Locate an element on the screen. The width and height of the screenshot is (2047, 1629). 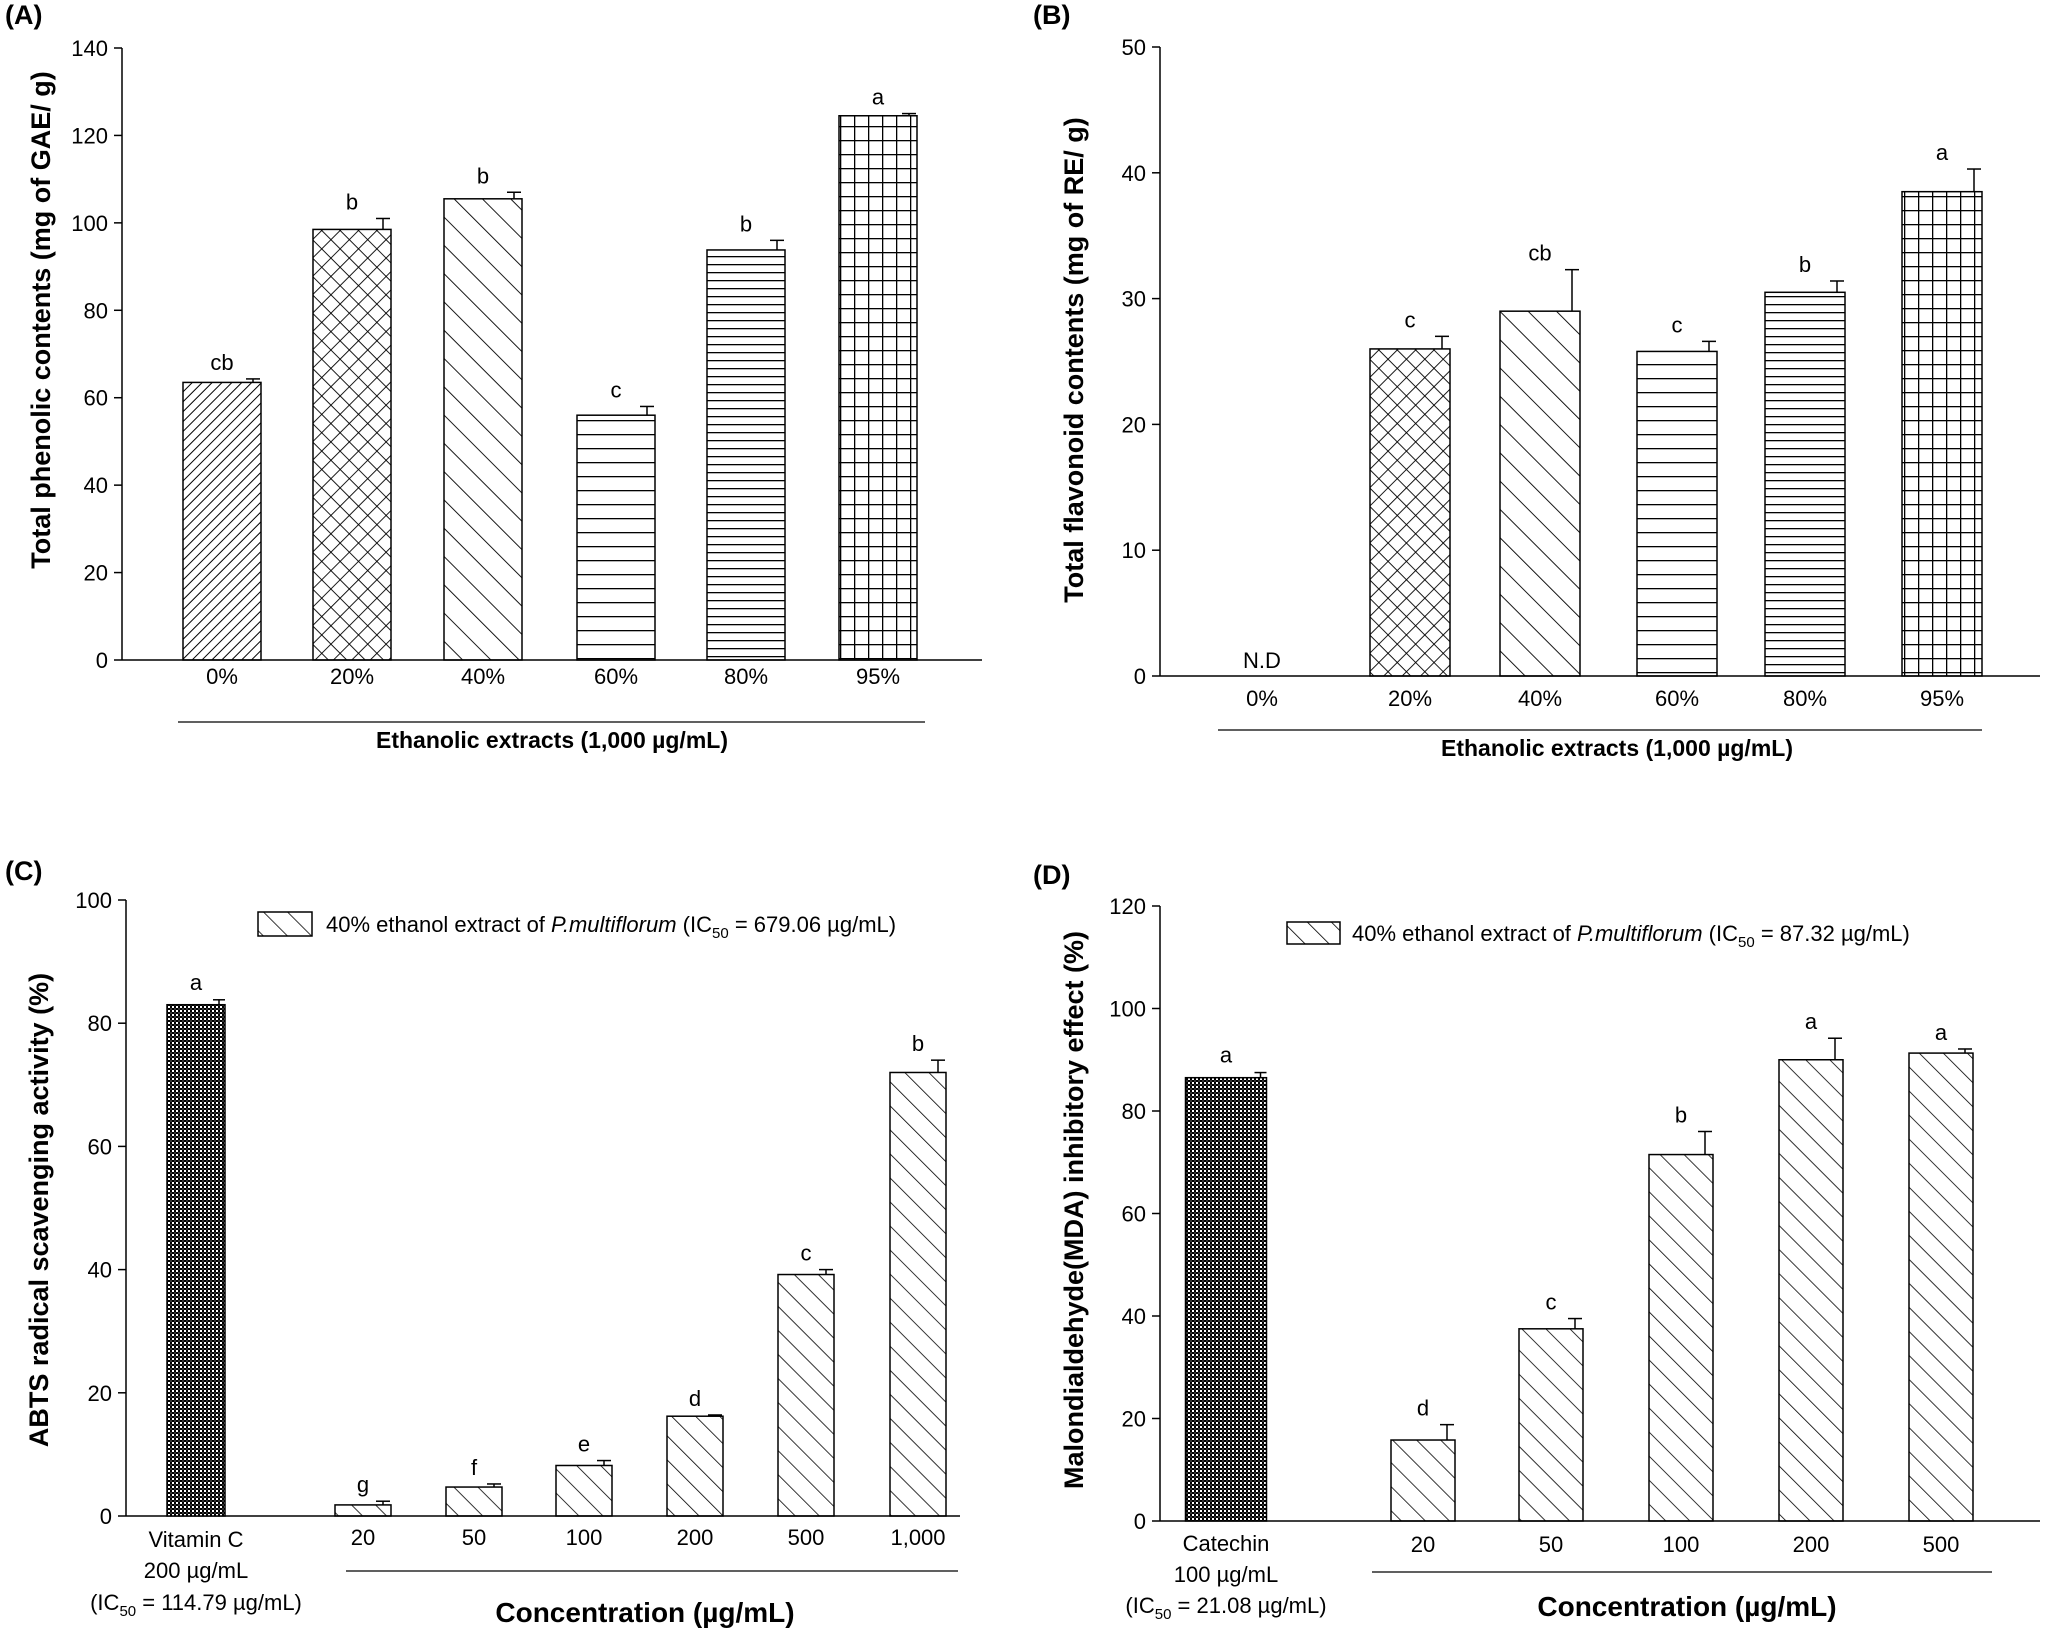
panel-b-letter: (B) is located at coordinates (1051, 15).